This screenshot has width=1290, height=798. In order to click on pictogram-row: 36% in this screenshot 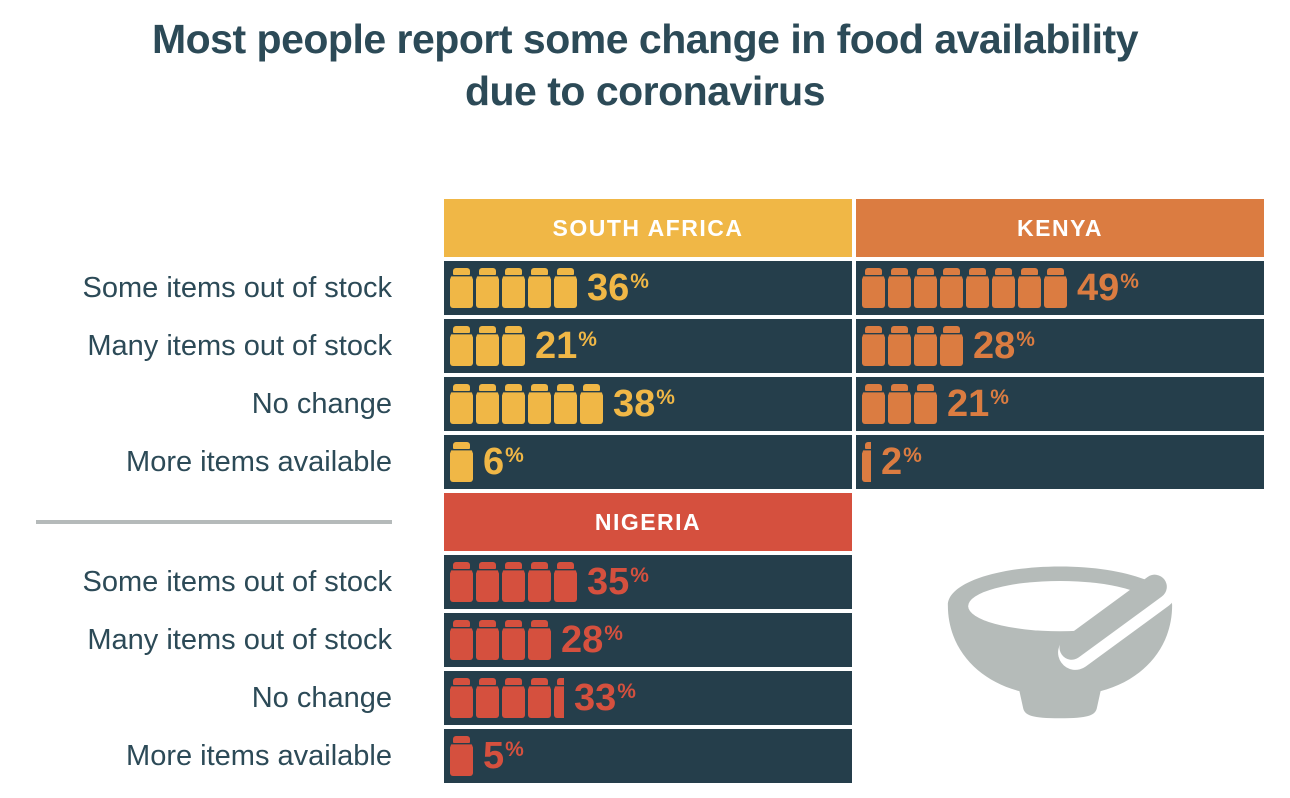, I will do `click(648, 288)`.